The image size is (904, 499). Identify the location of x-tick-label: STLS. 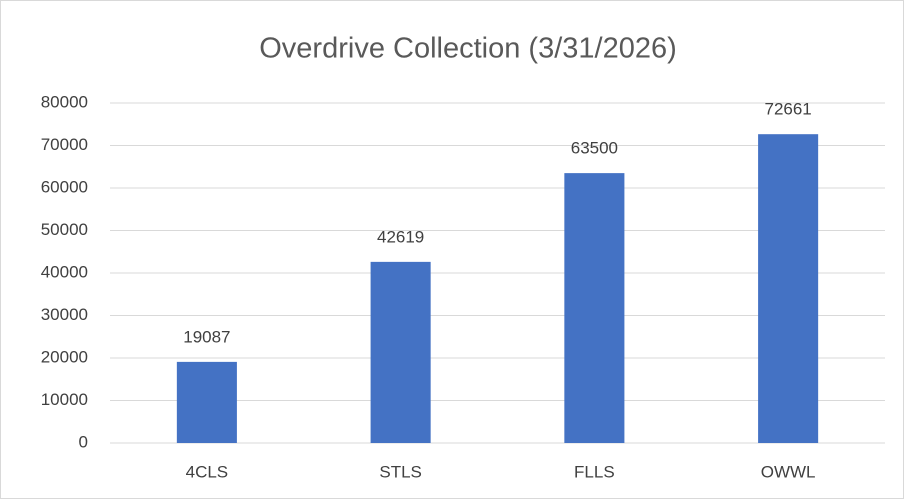
(400, 471).